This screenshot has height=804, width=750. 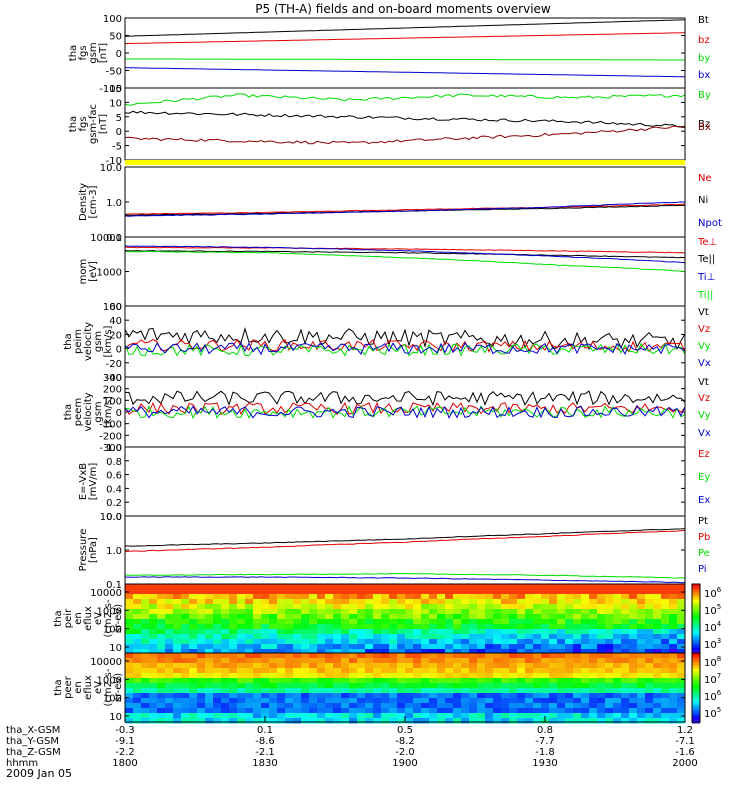 I want to click on legend-entry: Pi, so click(x=702, y=569).